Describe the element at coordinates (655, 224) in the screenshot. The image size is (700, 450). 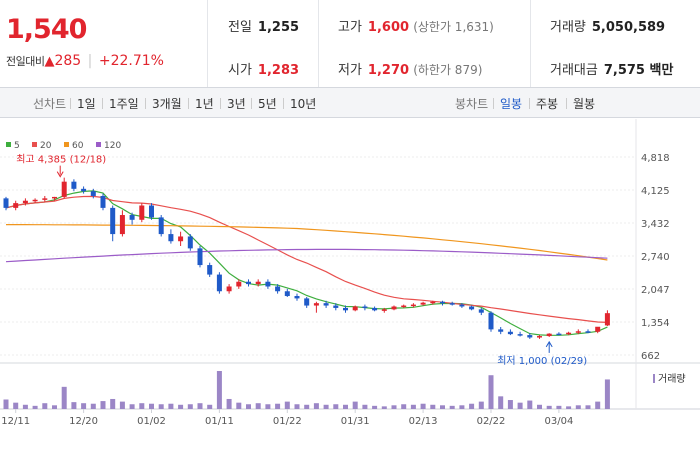
I see `y-tick-label: 3,432` at that location.